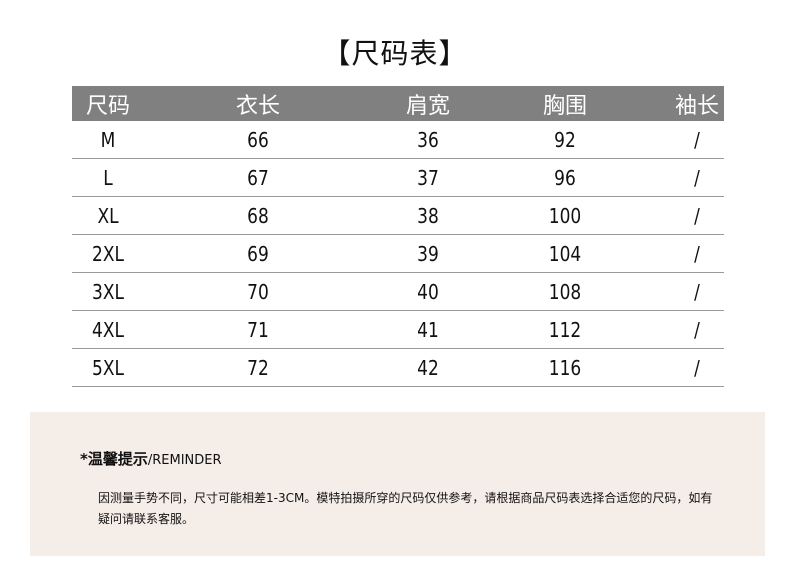 This screenshot has width=790, height=579. What do you see at coordinates (565, 367) in the screenshot?
I see `cell-chest: 116` at bounding box center [565, 367].